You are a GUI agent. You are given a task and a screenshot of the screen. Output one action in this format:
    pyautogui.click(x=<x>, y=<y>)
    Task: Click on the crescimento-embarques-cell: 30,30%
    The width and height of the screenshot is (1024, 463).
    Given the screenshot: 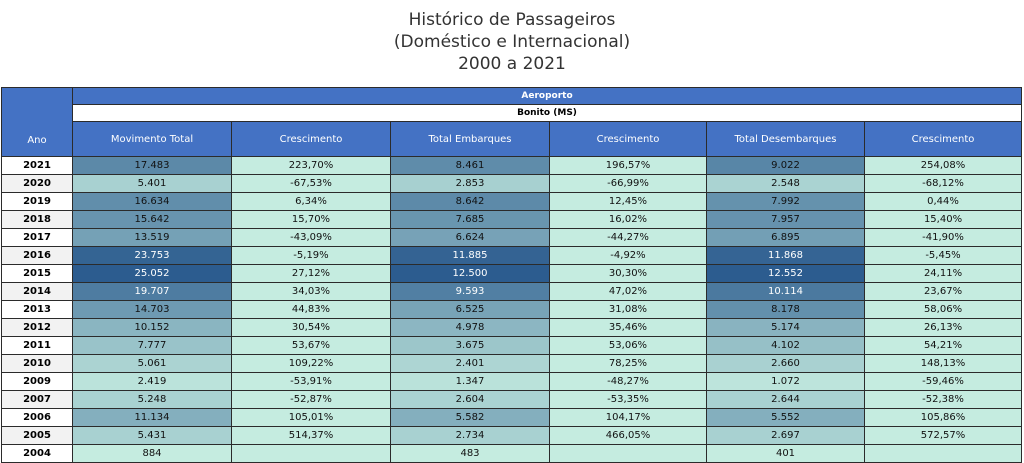 What is the action you would take?
    pyautogui.click(x=628, y=273)
    